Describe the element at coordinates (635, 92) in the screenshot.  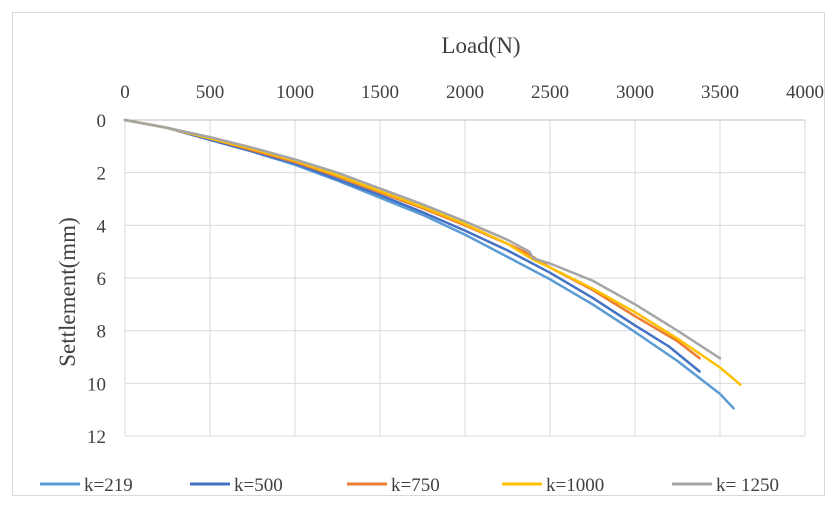
I see `x-tick-label: 3000` at that location.